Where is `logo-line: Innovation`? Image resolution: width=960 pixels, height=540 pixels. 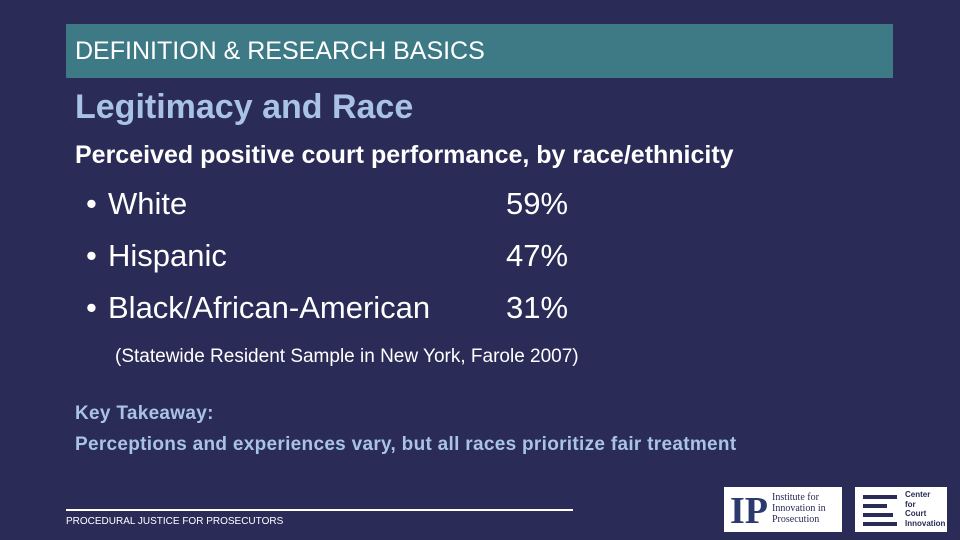 logo-line: Innovation is located at coordinates (925, 523).